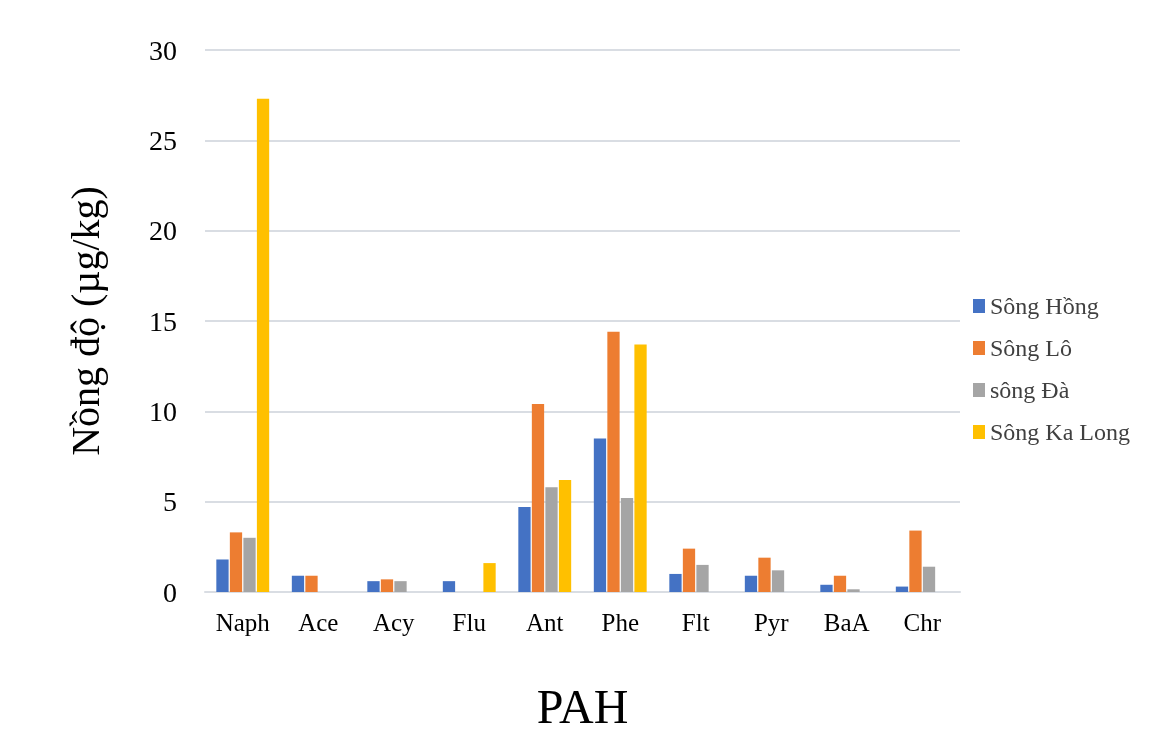 Image resolution: width=1155 pixels, height=738 pixels. What do you see at coordinates (85, 321) in the screenshot?
I see `y-axis-title: Nồng độ (µg/kg)` at bounding box center [85, 321].